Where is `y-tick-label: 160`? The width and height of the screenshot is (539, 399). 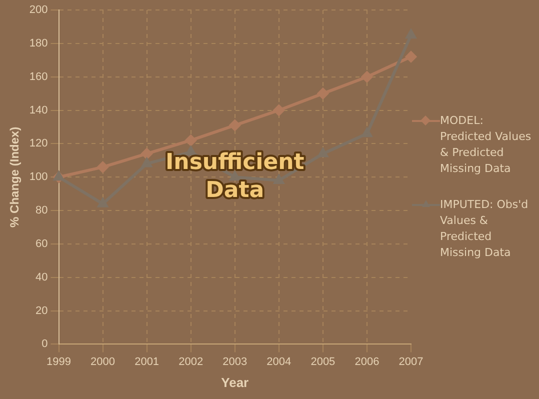 y-tick-label: 160 is located at coordinates (38, 76).